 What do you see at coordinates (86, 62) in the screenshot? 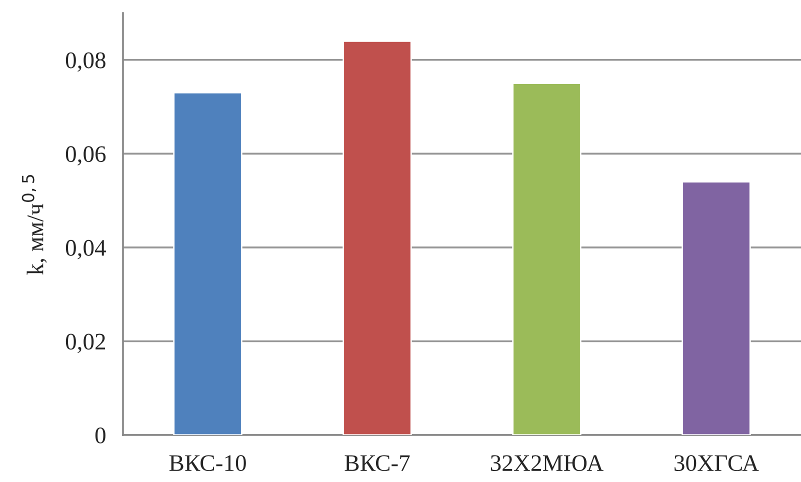
I see `y-tick-label: 0,08` at bounding box center [86, 62].